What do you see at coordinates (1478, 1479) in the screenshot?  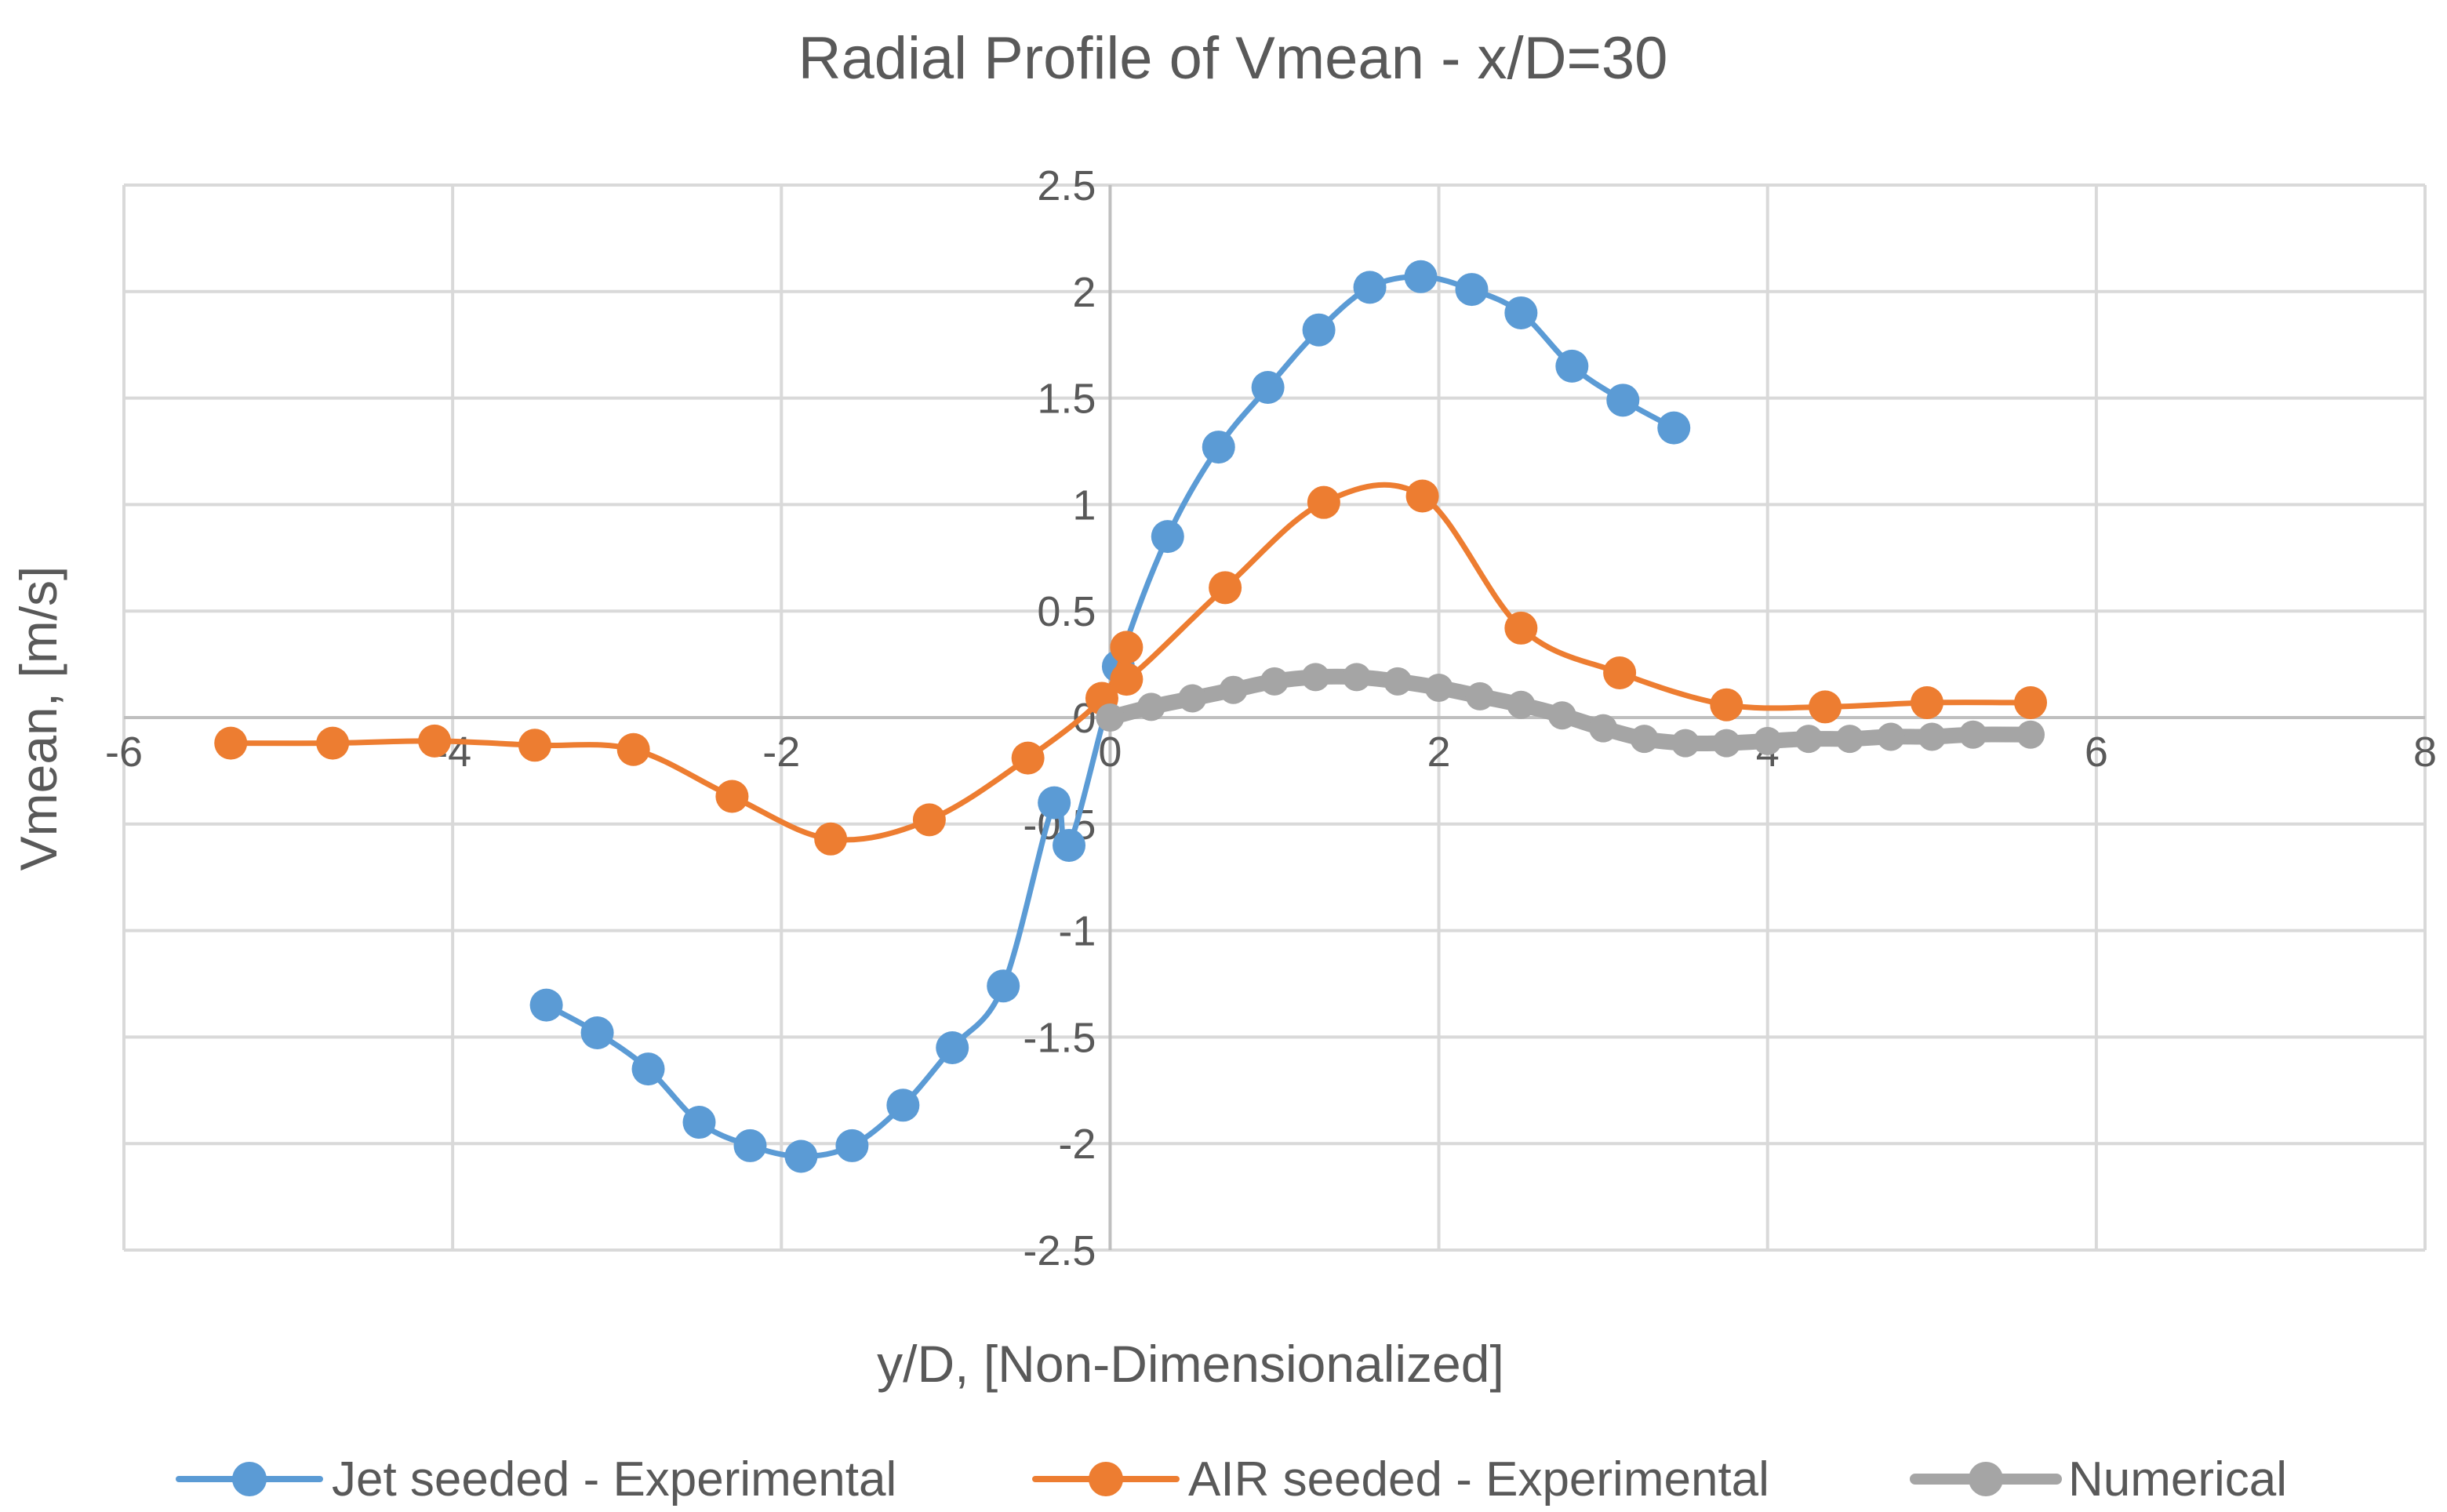 I see `legend-label: AIR seeded - Experimental` at bounding box center [1478, 1479].